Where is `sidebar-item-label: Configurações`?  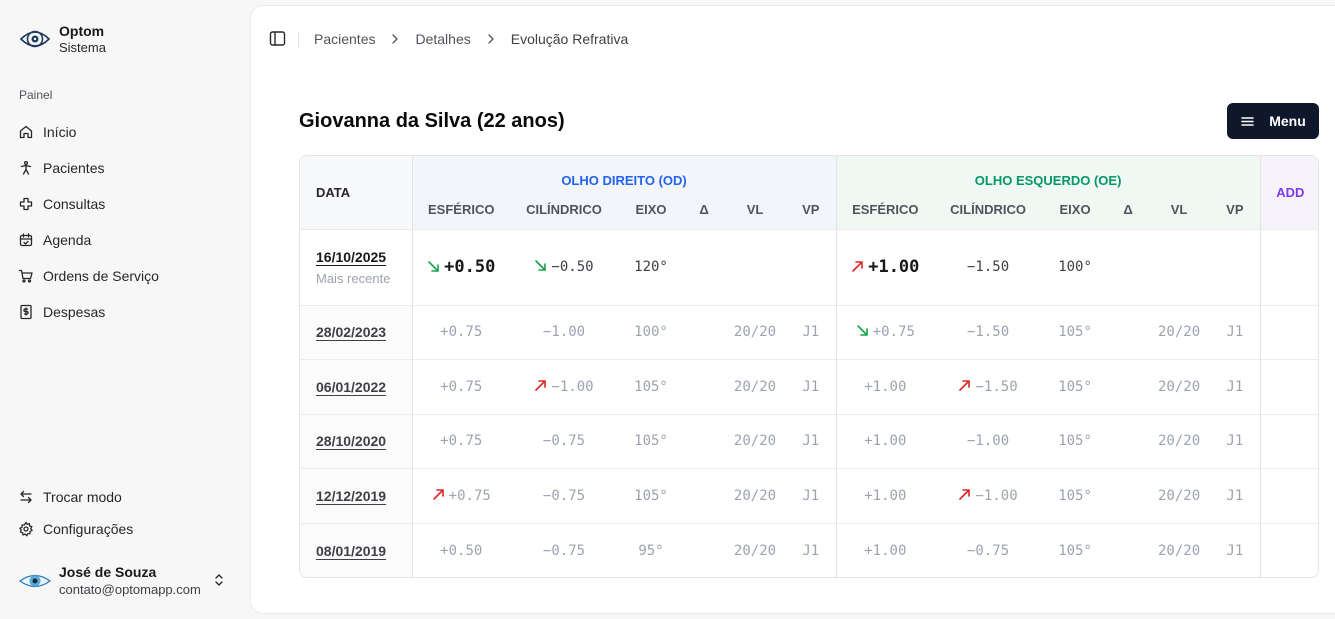
sidebar-item-label: Configurações is located at coordinates (88, 529).